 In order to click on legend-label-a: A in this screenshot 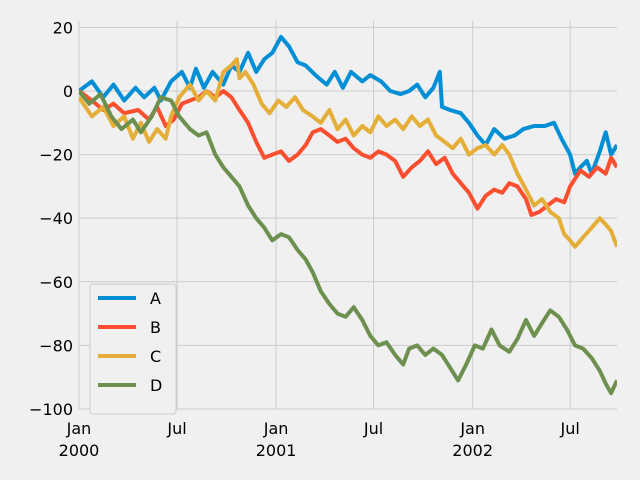, I will do `click(155, 298)`.